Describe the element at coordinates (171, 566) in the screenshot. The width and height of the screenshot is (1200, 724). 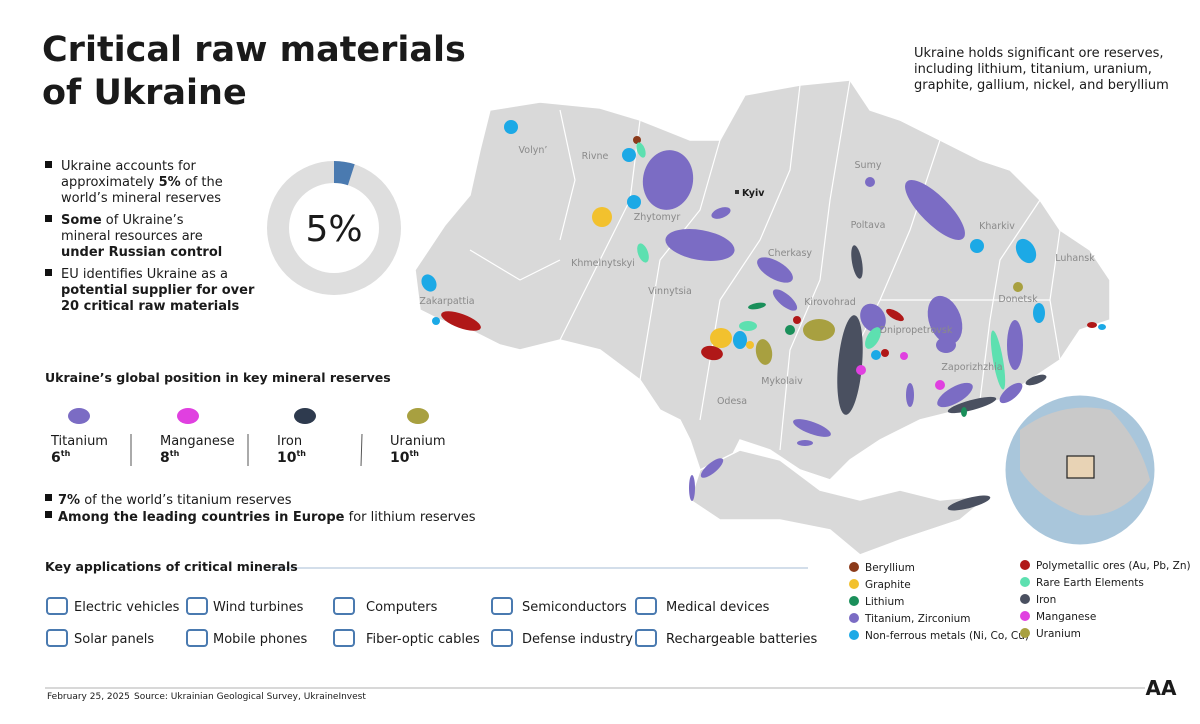
I see `section-title: Key applications of critical minerals` at that location.